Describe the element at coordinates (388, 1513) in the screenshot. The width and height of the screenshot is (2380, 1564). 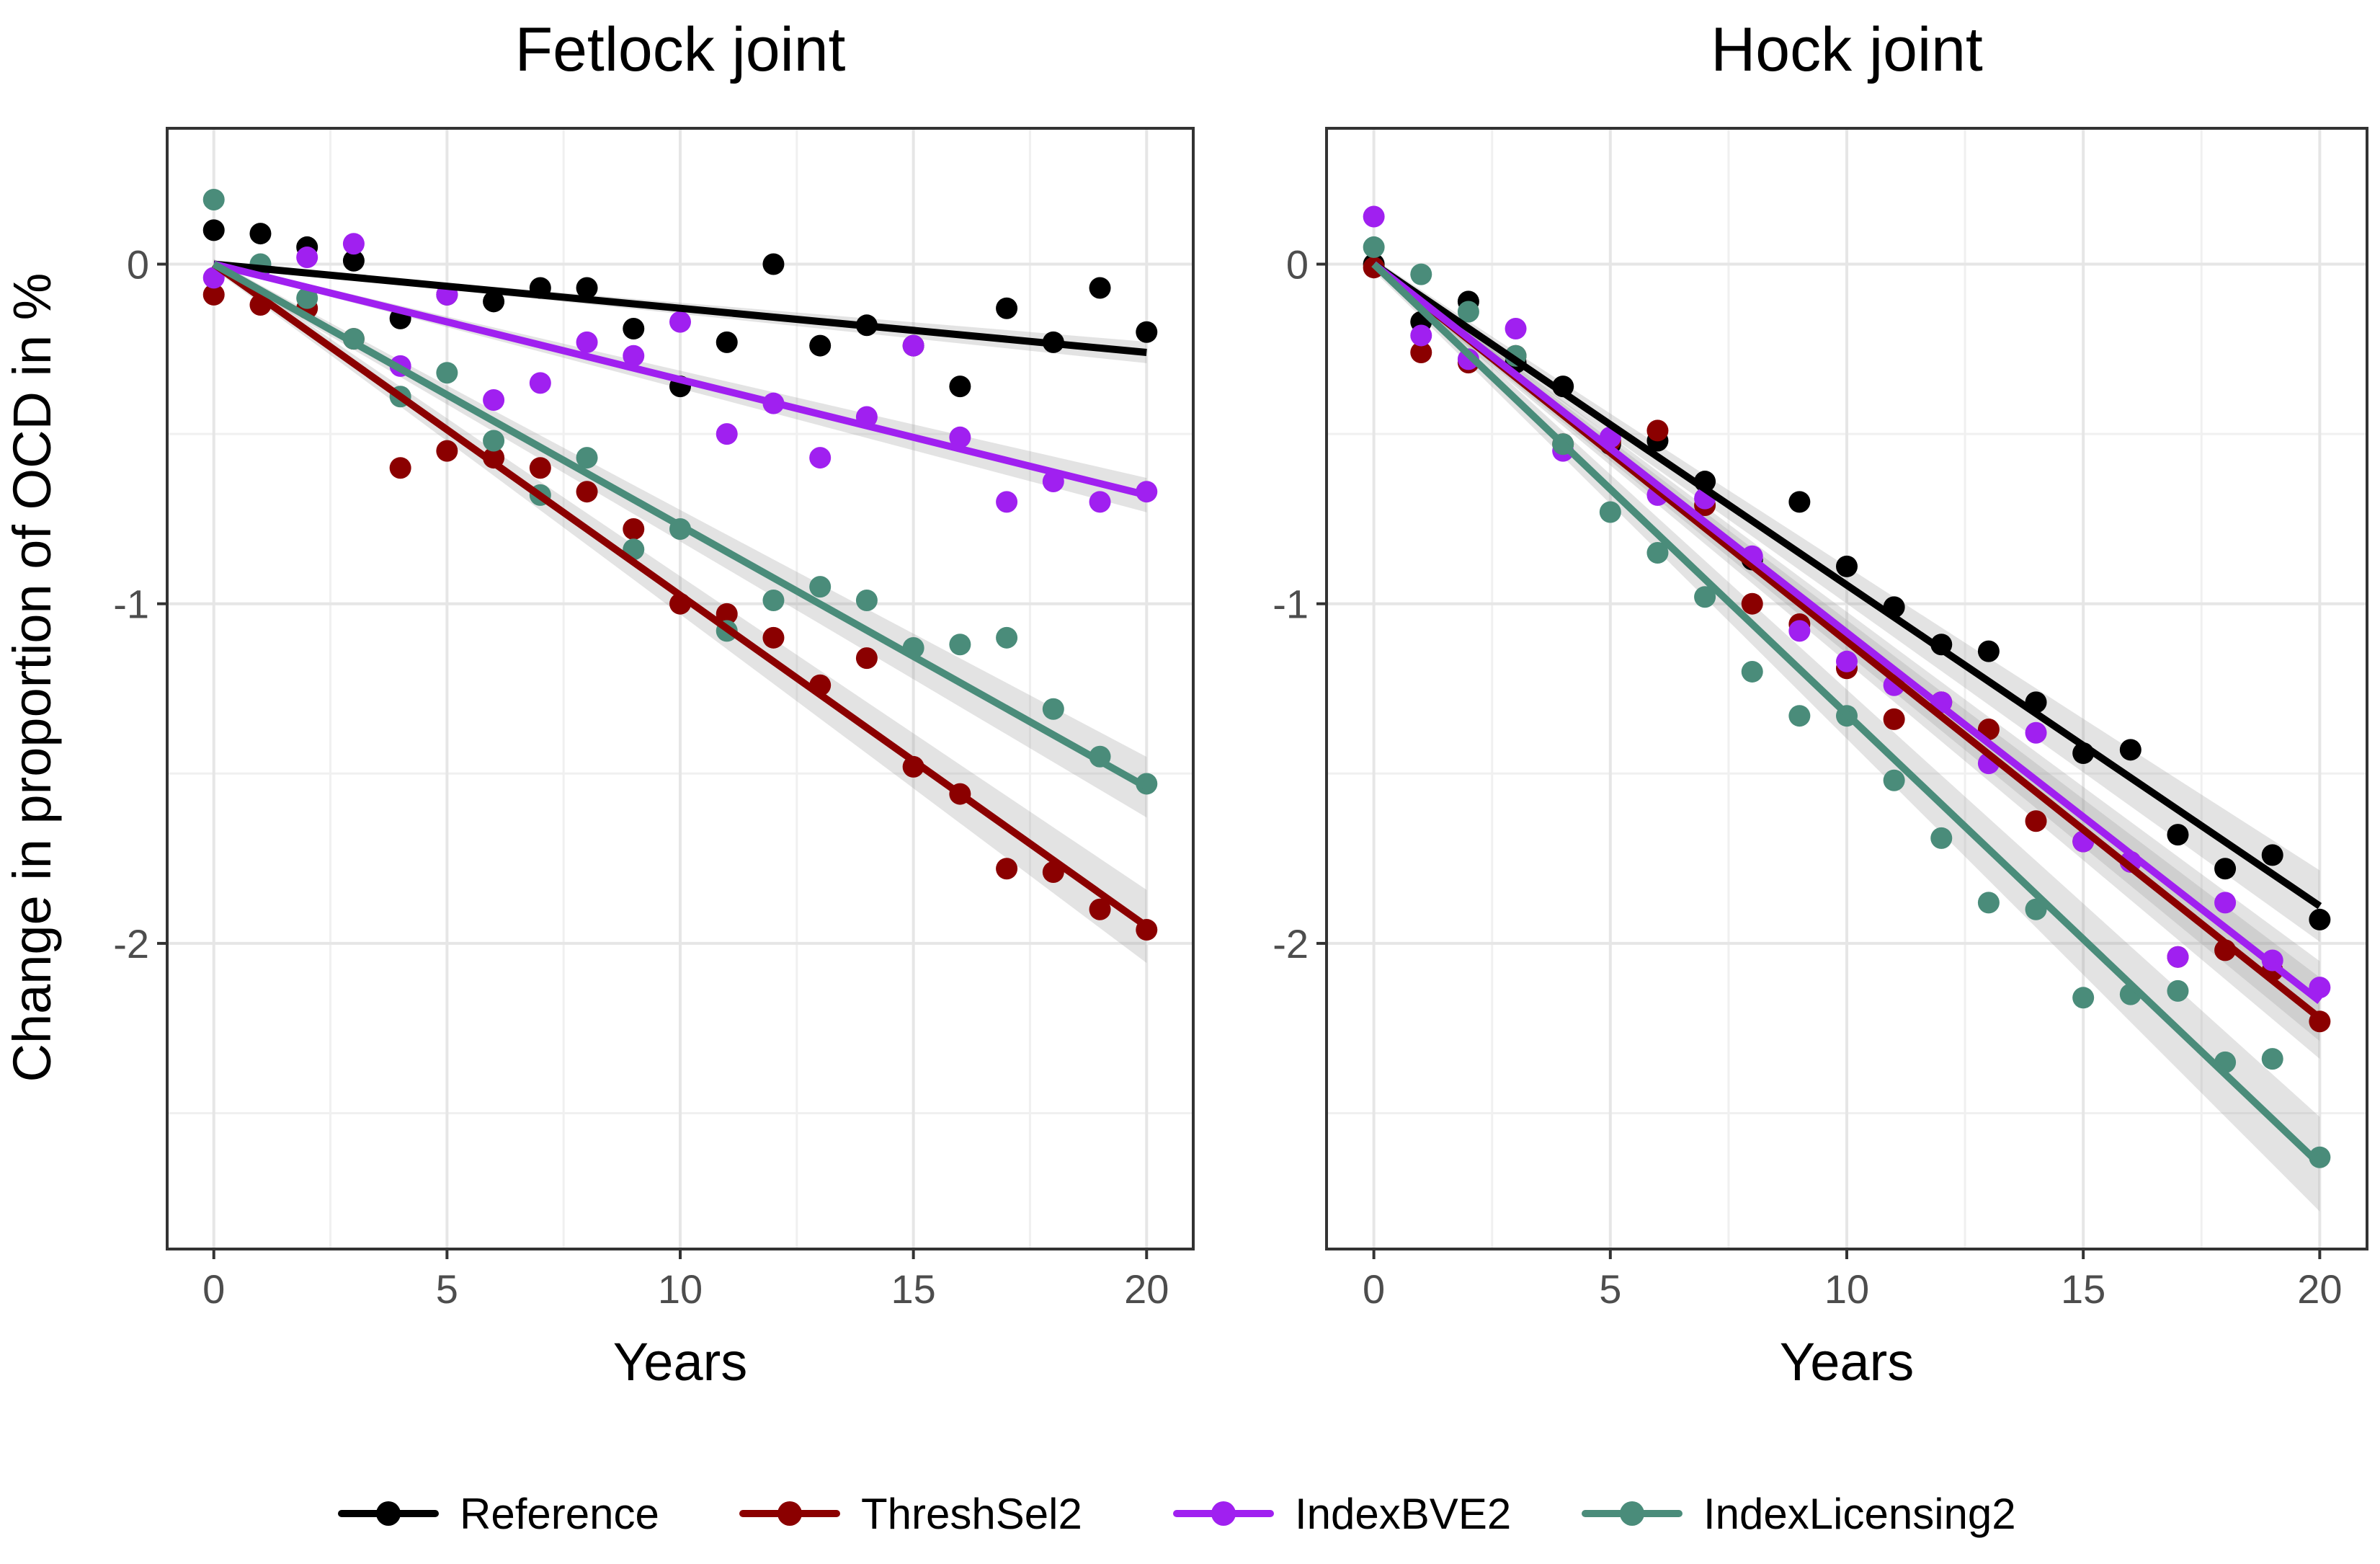
I see `legend-dot-reference` at that location.